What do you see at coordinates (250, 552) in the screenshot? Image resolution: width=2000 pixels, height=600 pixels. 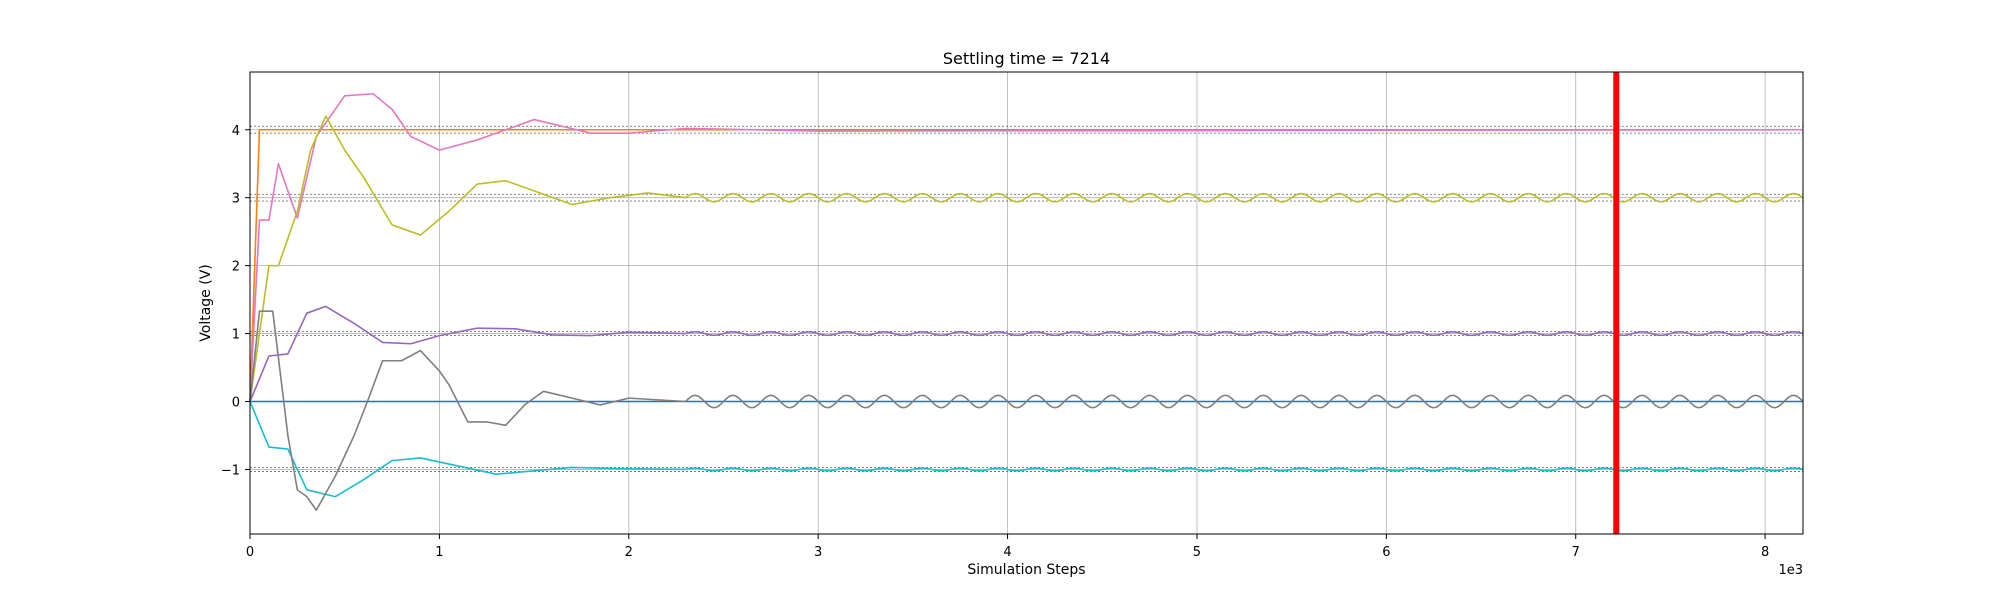 I see `x-tick-label: 0` at bounding box center [250, 552].